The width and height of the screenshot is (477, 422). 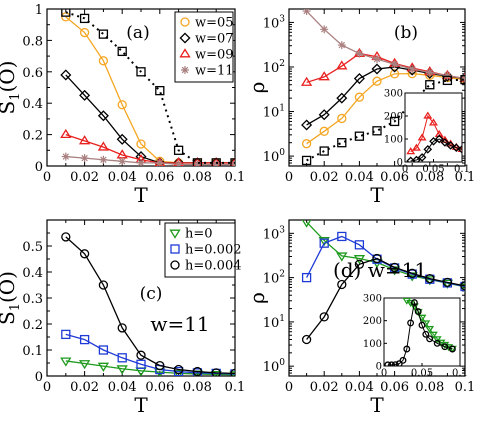 What do you see at coordinates (39, 10) in the screenshot?
I see `y-tick-label: 1` at bounding box center [39, 10].